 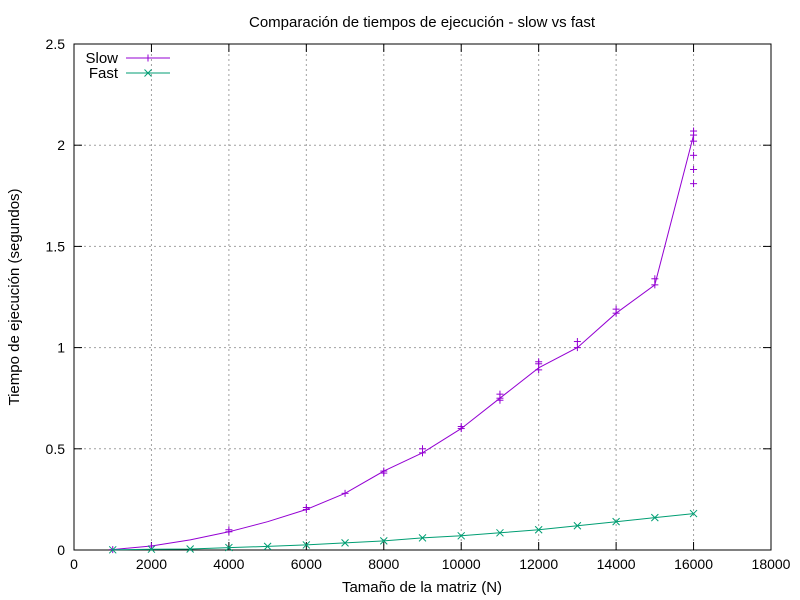 I want to click on y-tick-label: 1, so click(x=61, y=348).